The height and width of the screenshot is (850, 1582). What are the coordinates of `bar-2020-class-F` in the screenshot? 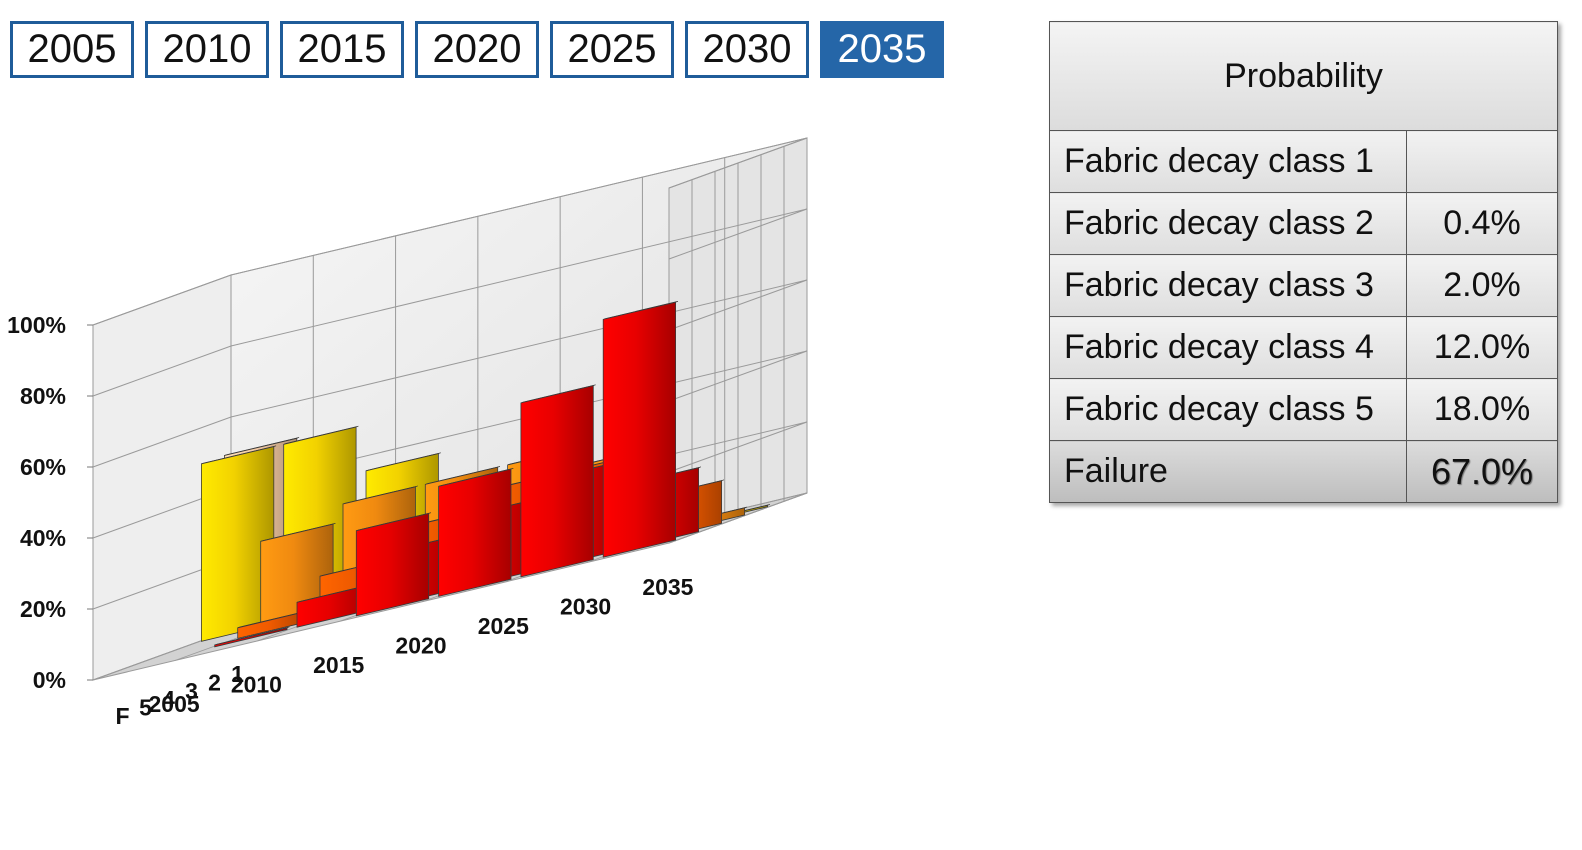 It's located at (393, 564).